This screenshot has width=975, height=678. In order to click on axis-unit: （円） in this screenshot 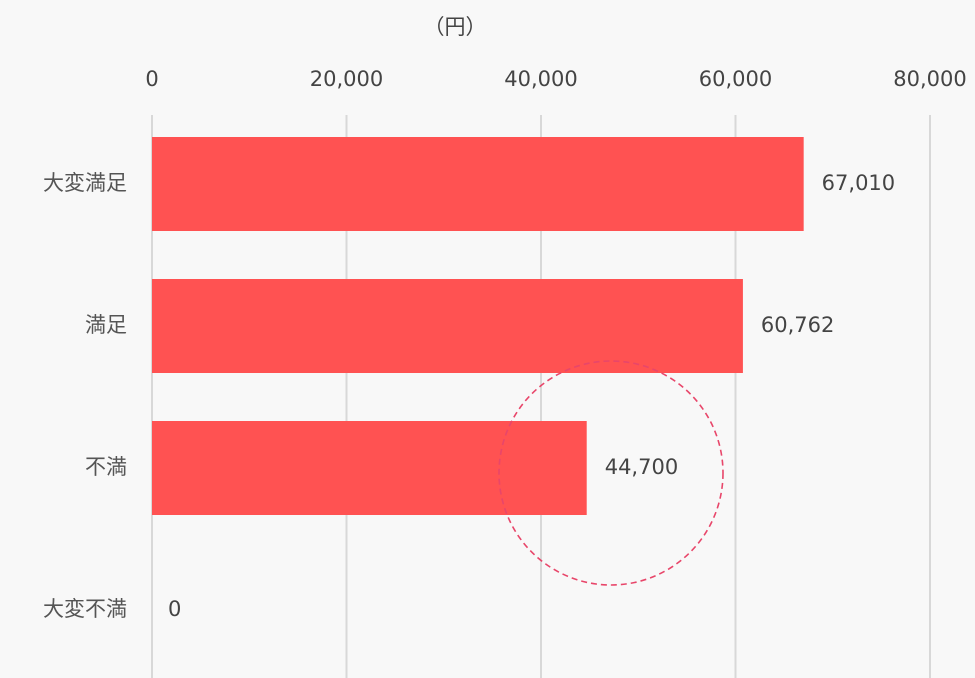, I will do `click(455, 27)`.